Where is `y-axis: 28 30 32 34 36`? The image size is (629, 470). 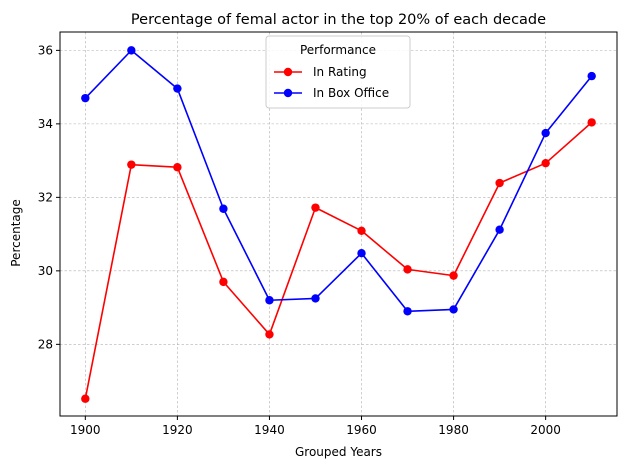 y-axis: 28 30 32 34 36 is located at coordinates (49, 197).